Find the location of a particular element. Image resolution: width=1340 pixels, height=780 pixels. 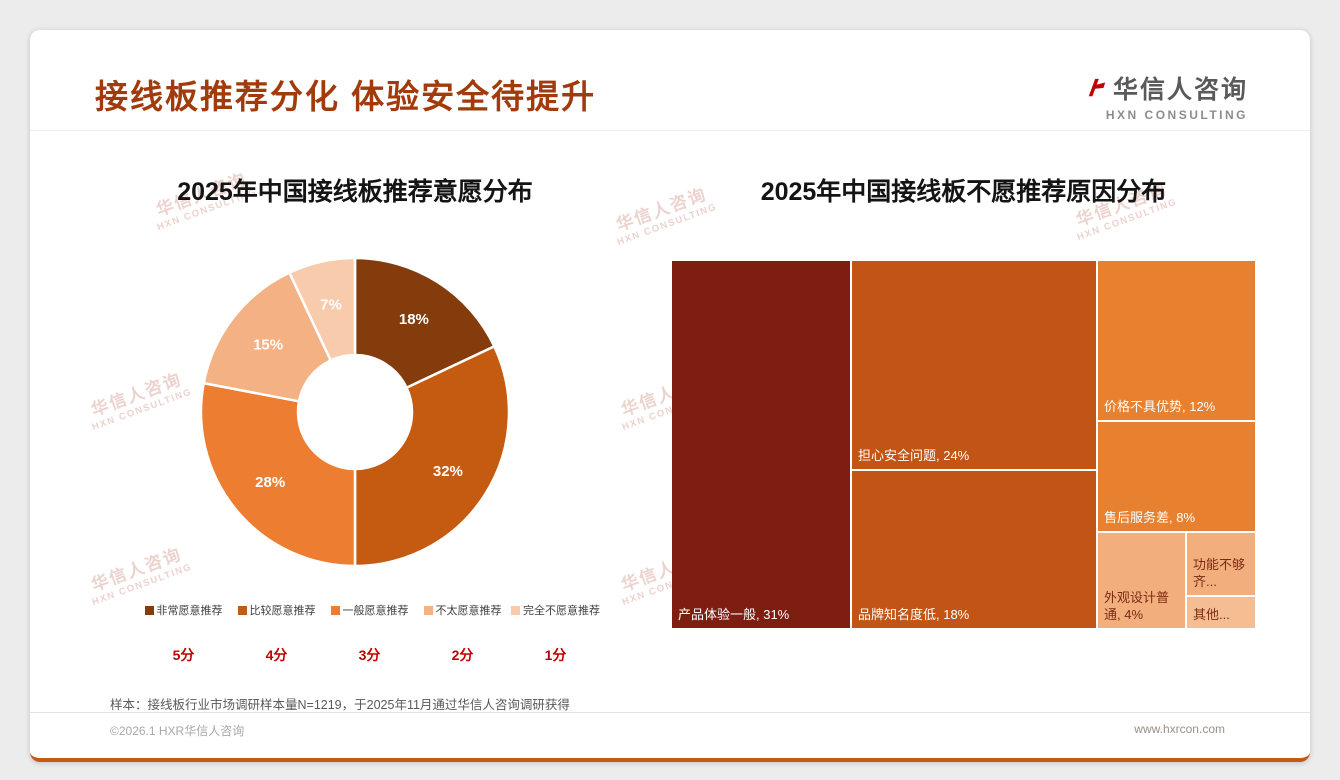

logo-text-en: HXN CONSULTING is located at coordinates (1176, 115).